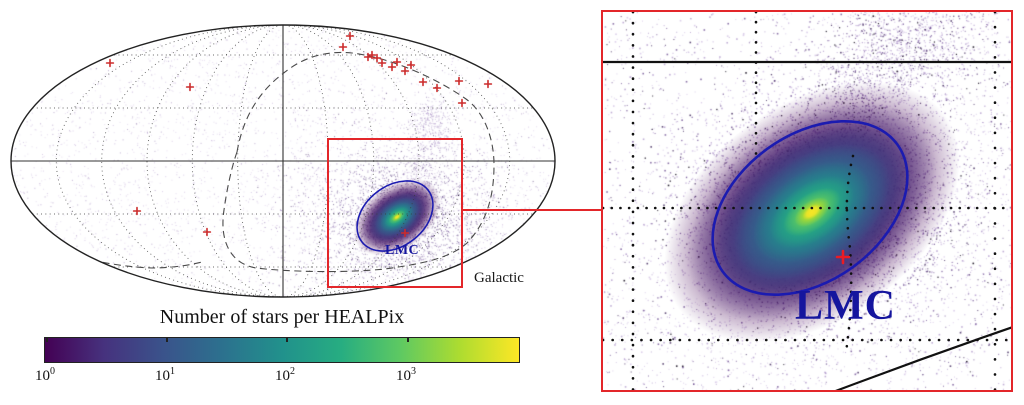 The image size is (1024, 405). What do you see at coordinates (531, 210) in the screenshot?
I see `inset-connector-line` at bounding box center [531, 210].